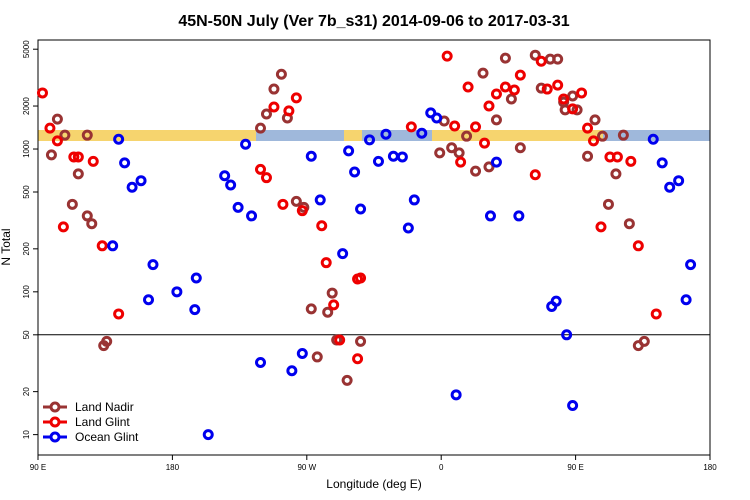 Image resolution: width=750 pixels, height=500 pixels. What do you see at coordinates (26, 149) in the screenshot?
I see `y-tick-label: 1000` at bounding box center [26, 149].